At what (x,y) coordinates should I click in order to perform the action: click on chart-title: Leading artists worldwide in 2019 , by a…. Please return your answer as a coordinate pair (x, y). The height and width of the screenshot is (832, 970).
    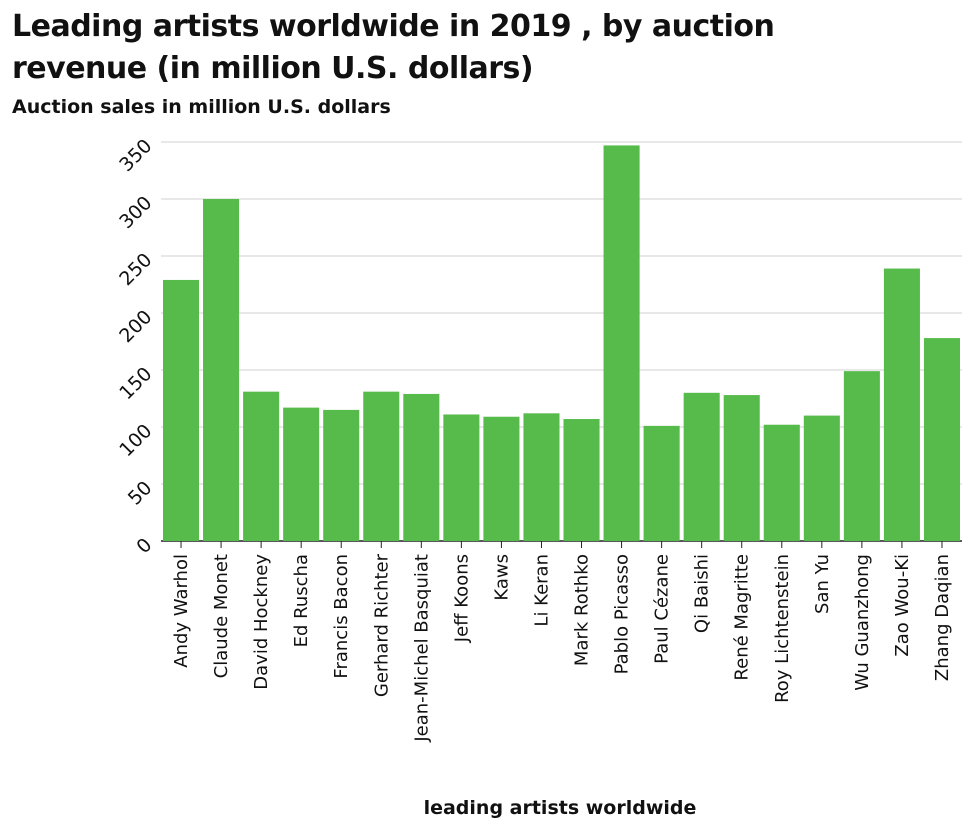
    Looking at the image, I should click on (393, 47).